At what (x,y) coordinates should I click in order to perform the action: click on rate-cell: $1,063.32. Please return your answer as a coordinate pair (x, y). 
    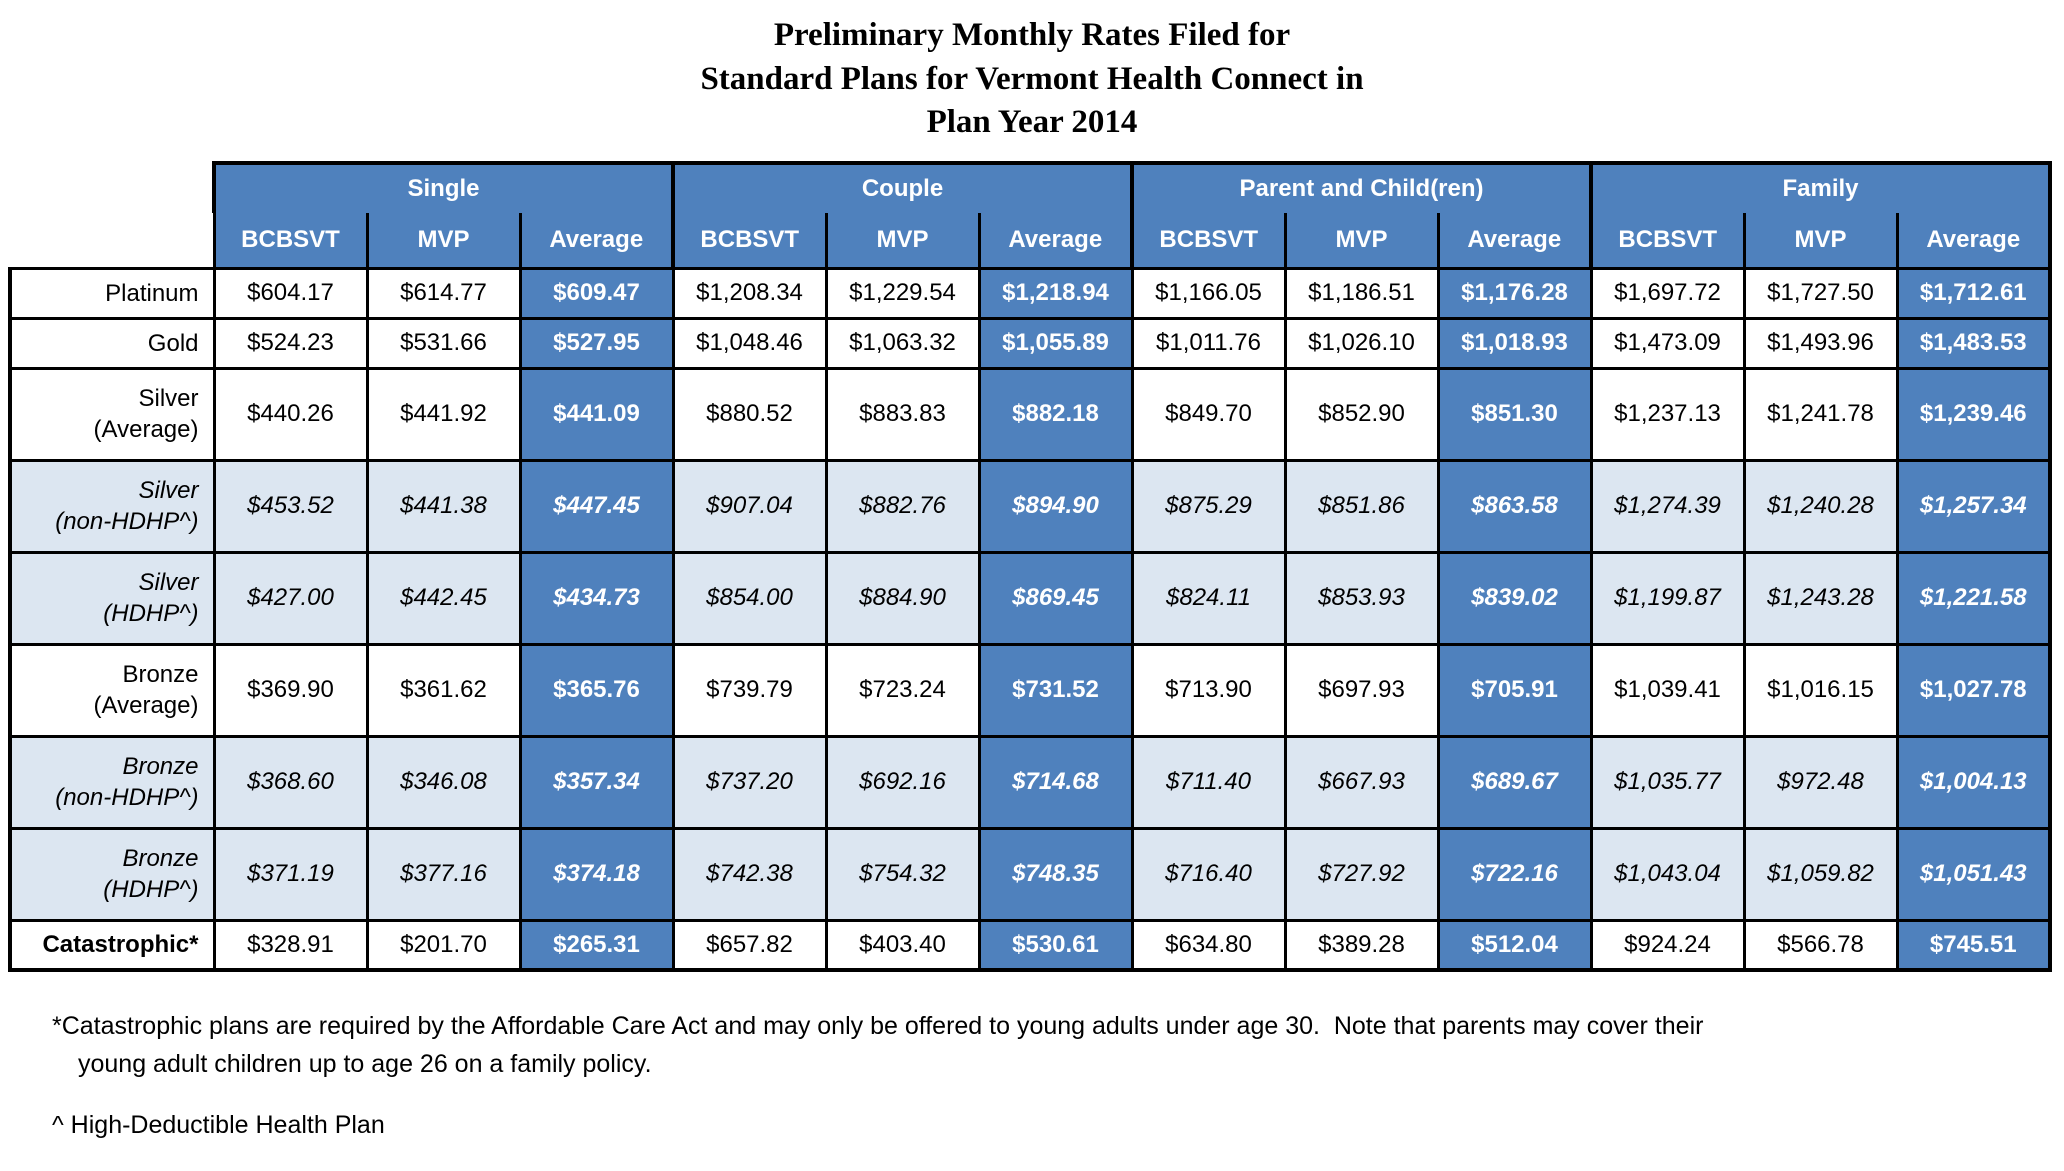
    Looking at the image, I should click on (902, 343).